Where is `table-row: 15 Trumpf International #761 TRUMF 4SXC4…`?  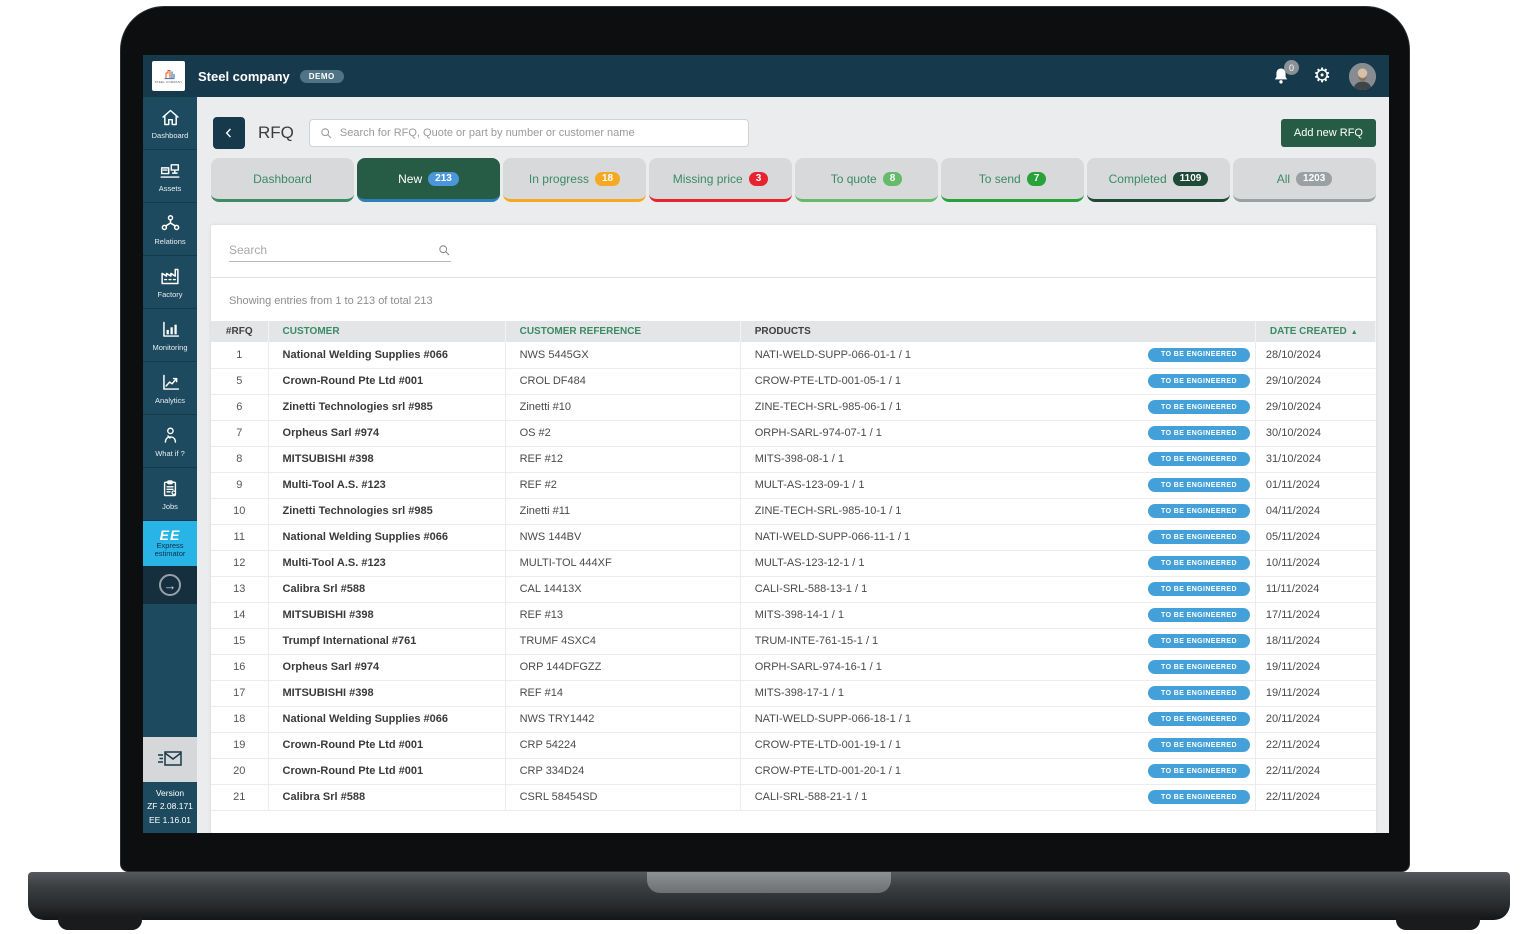
table-row: 15 Trumpf International #761 TRUMF 4SXC4… is located at coordinates (793, 641).